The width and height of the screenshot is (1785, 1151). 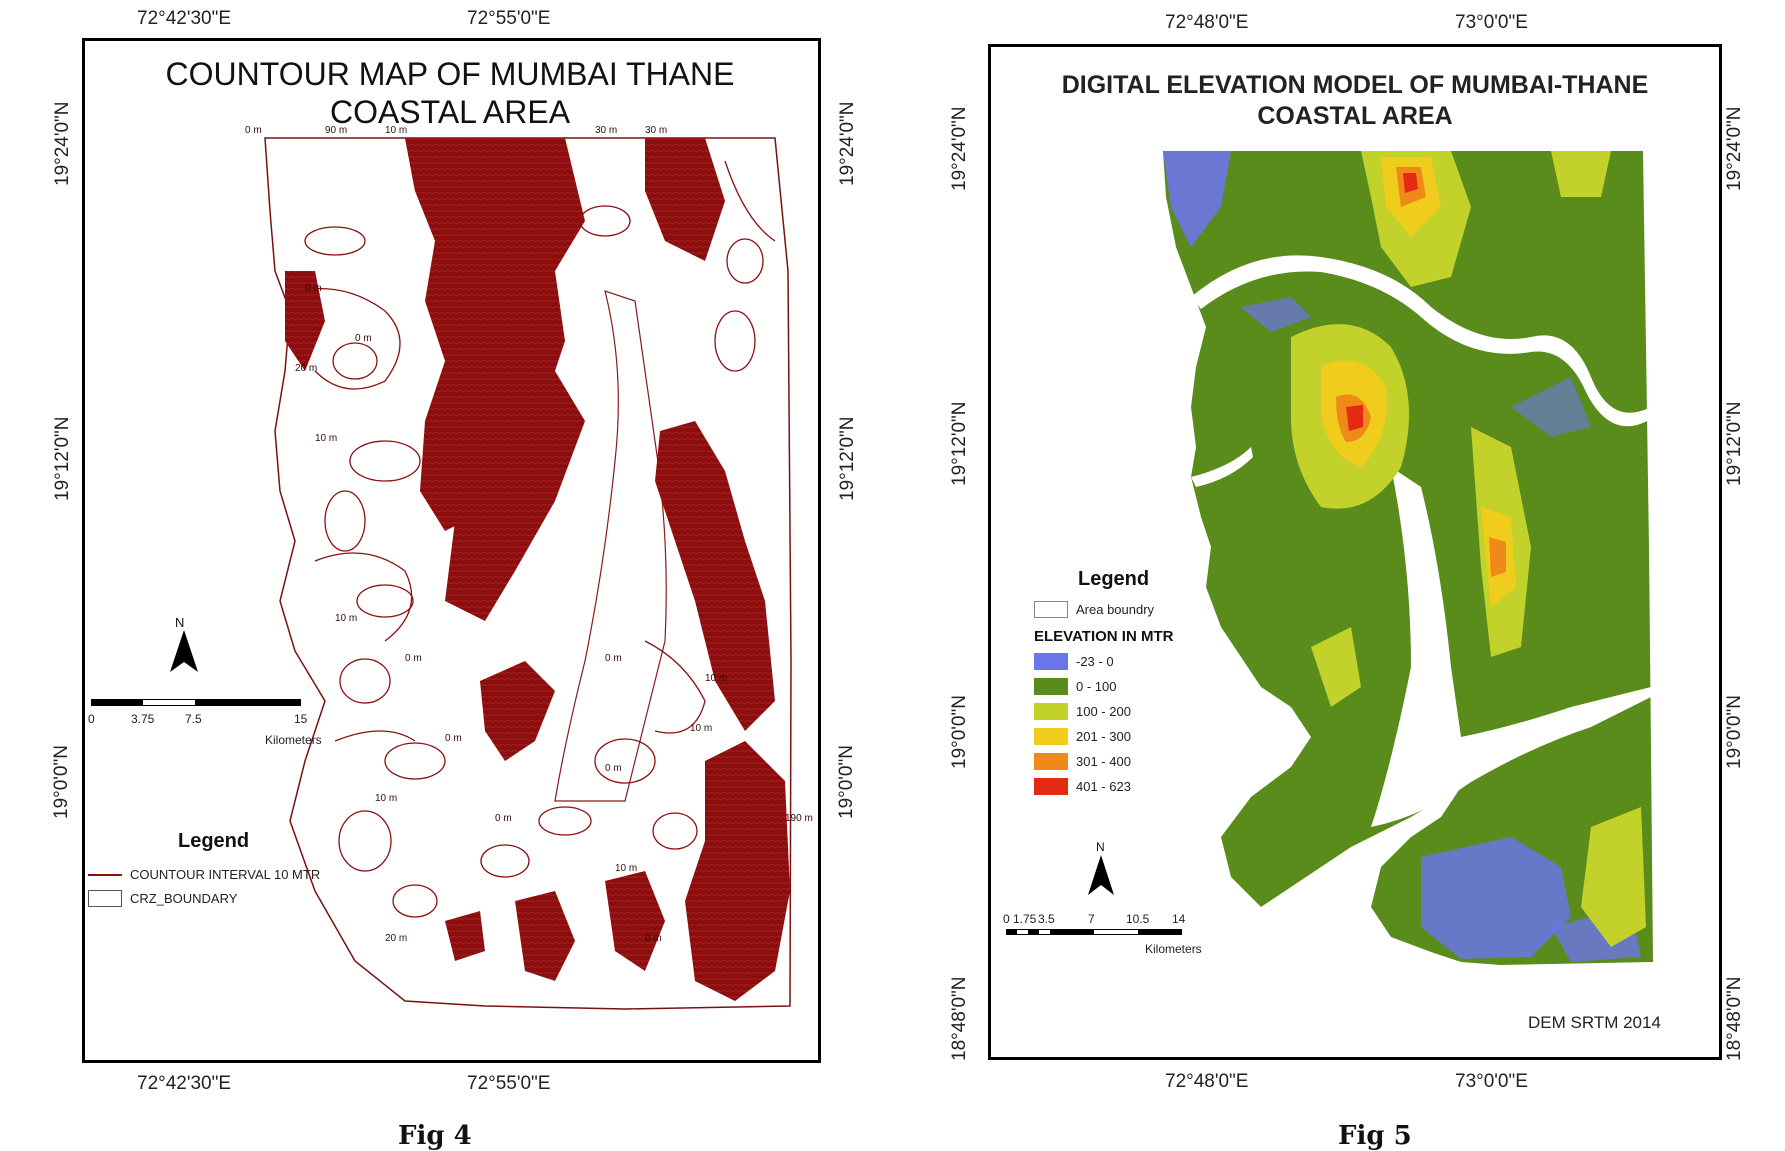 I want to click on fig5-legend-subtitle: ELEVATION IN MTR, so click(x=1104, y=636).